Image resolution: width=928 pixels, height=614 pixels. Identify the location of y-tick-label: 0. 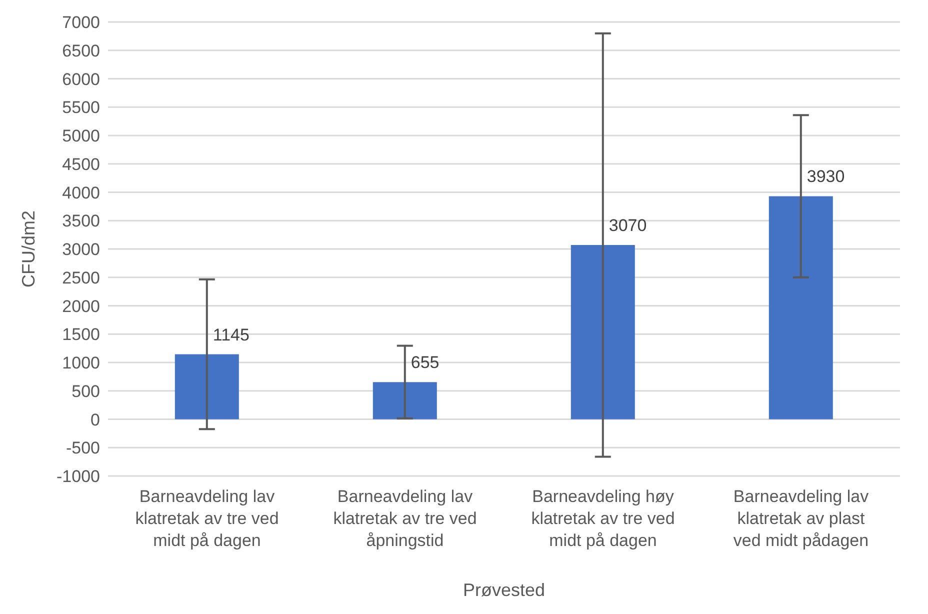
(95, 420).